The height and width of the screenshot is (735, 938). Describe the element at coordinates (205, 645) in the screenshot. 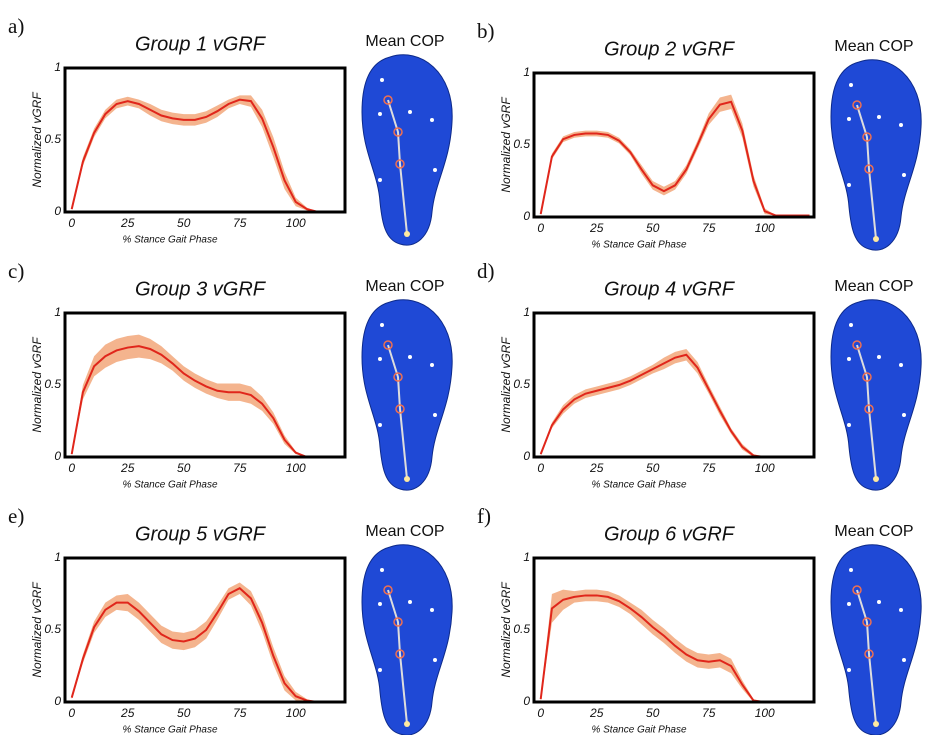

I see `mean-line` at that location.